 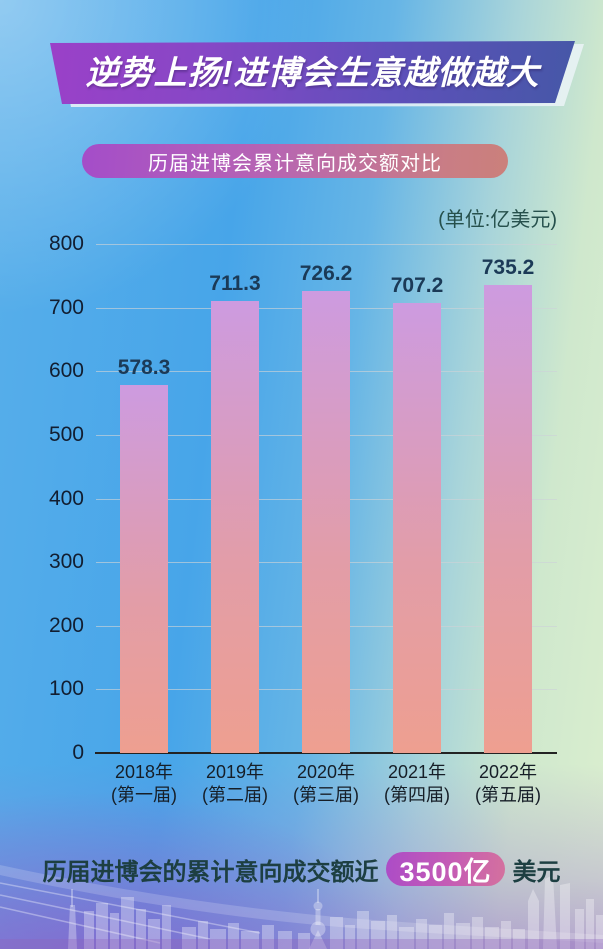 I want to click on bar-value-label: 711.3, so click(x=235, y=283).